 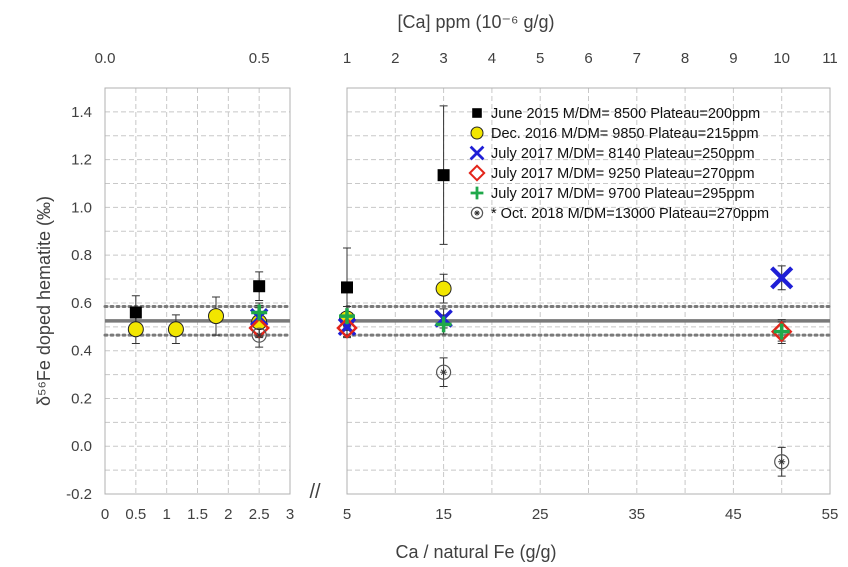 I want to click on x-tick-label: 5, so click(x=347, y=514).